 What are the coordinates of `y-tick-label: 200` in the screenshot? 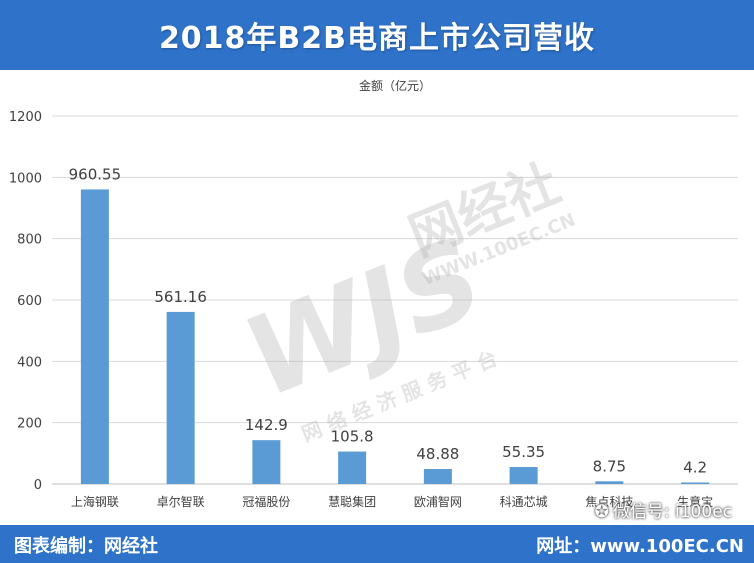 It's located at (29, 424).